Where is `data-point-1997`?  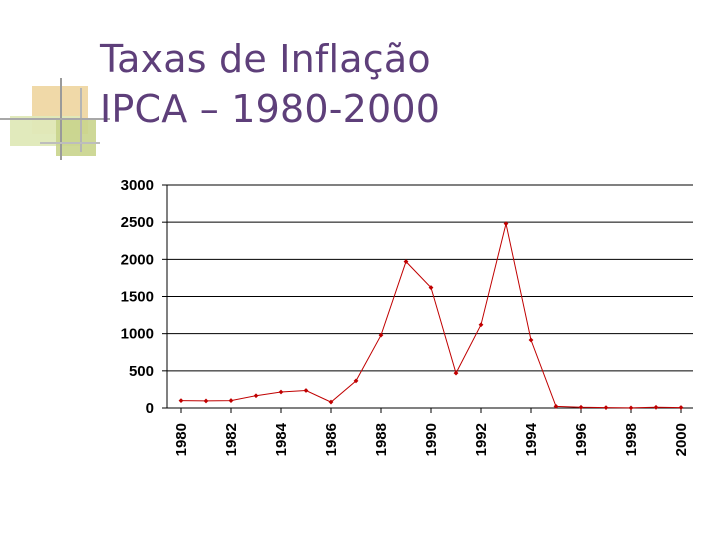
data-point-1997 is located at coordinates (606, 408).